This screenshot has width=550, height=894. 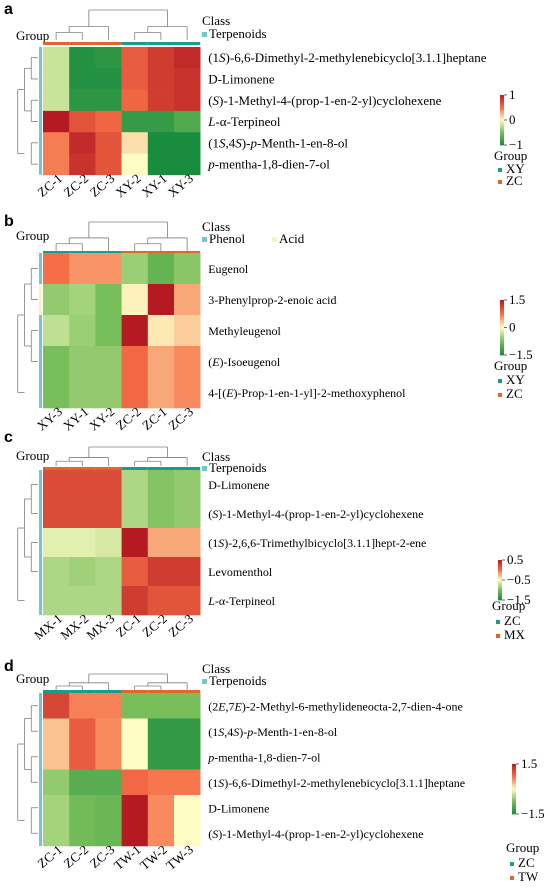 What do you see at coordinates (273, 732) in the screenshot?
I see `row-label: (1S,4S)-p-Menth-1-en-8-ol` at bounding box center [273, 732].